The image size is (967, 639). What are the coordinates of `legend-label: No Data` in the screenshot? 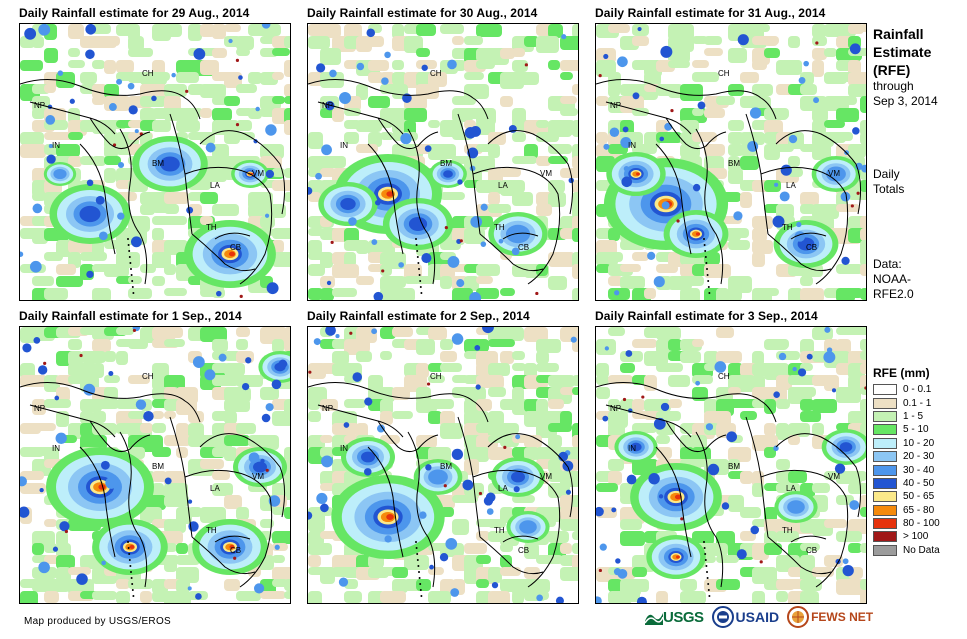 It's located at (921, 550).